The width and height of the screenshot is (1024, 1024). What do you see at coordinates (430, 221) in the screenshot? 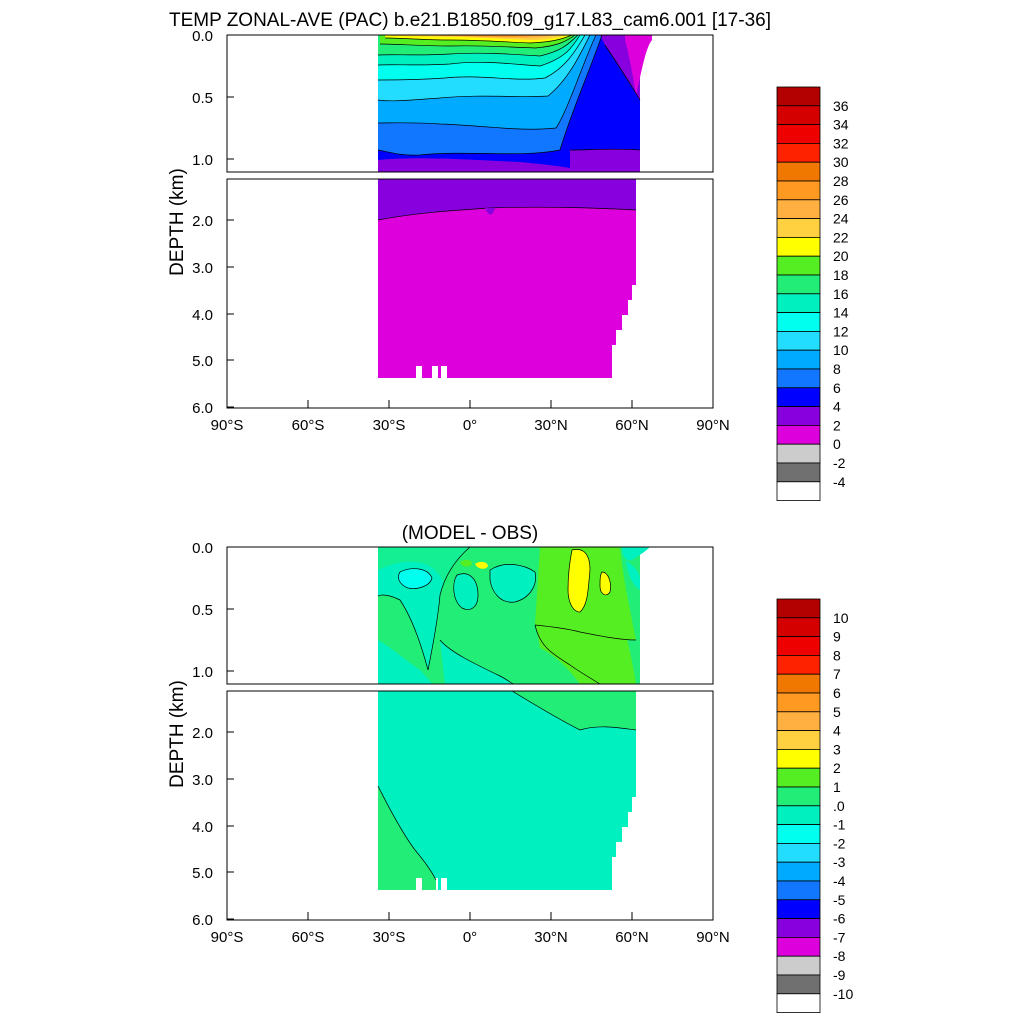
I see `tick-marks` at bounding box center [430, 221].